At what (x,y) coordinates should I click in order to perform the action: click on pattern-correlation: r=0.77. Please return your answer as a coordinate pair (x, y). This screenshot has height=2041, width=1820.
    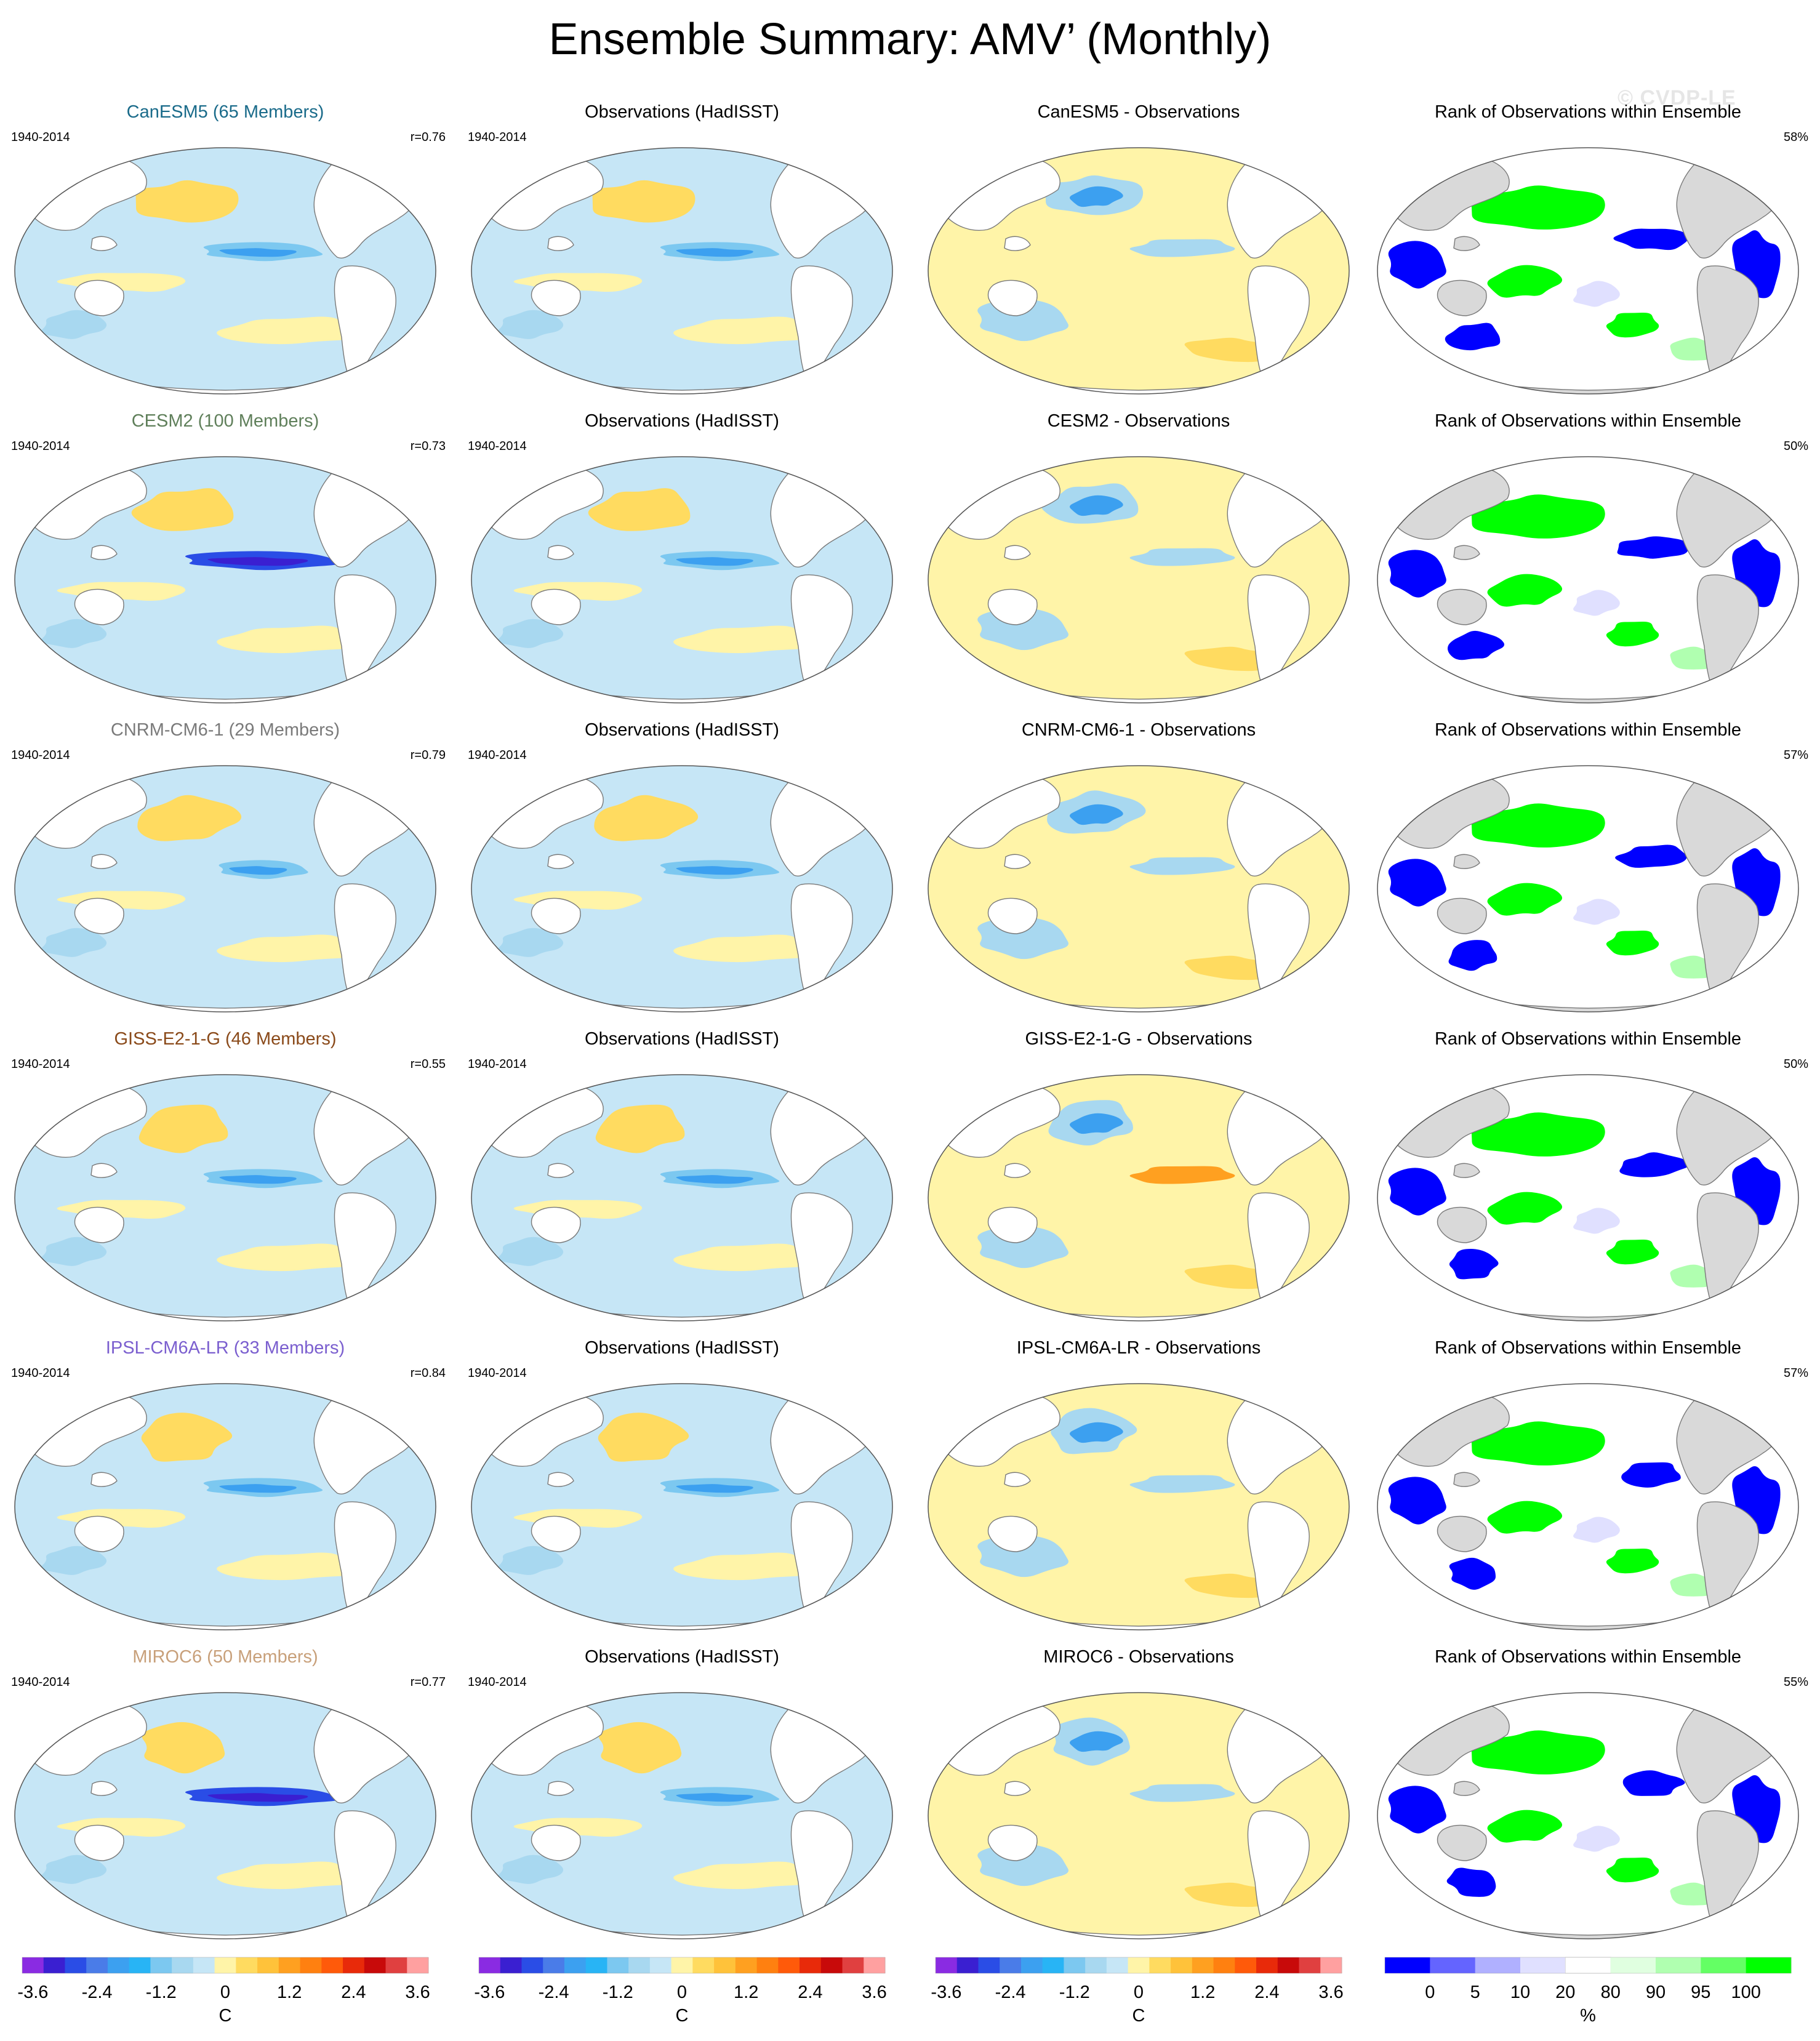
    Looking at the image, I should click on (428, 1682).